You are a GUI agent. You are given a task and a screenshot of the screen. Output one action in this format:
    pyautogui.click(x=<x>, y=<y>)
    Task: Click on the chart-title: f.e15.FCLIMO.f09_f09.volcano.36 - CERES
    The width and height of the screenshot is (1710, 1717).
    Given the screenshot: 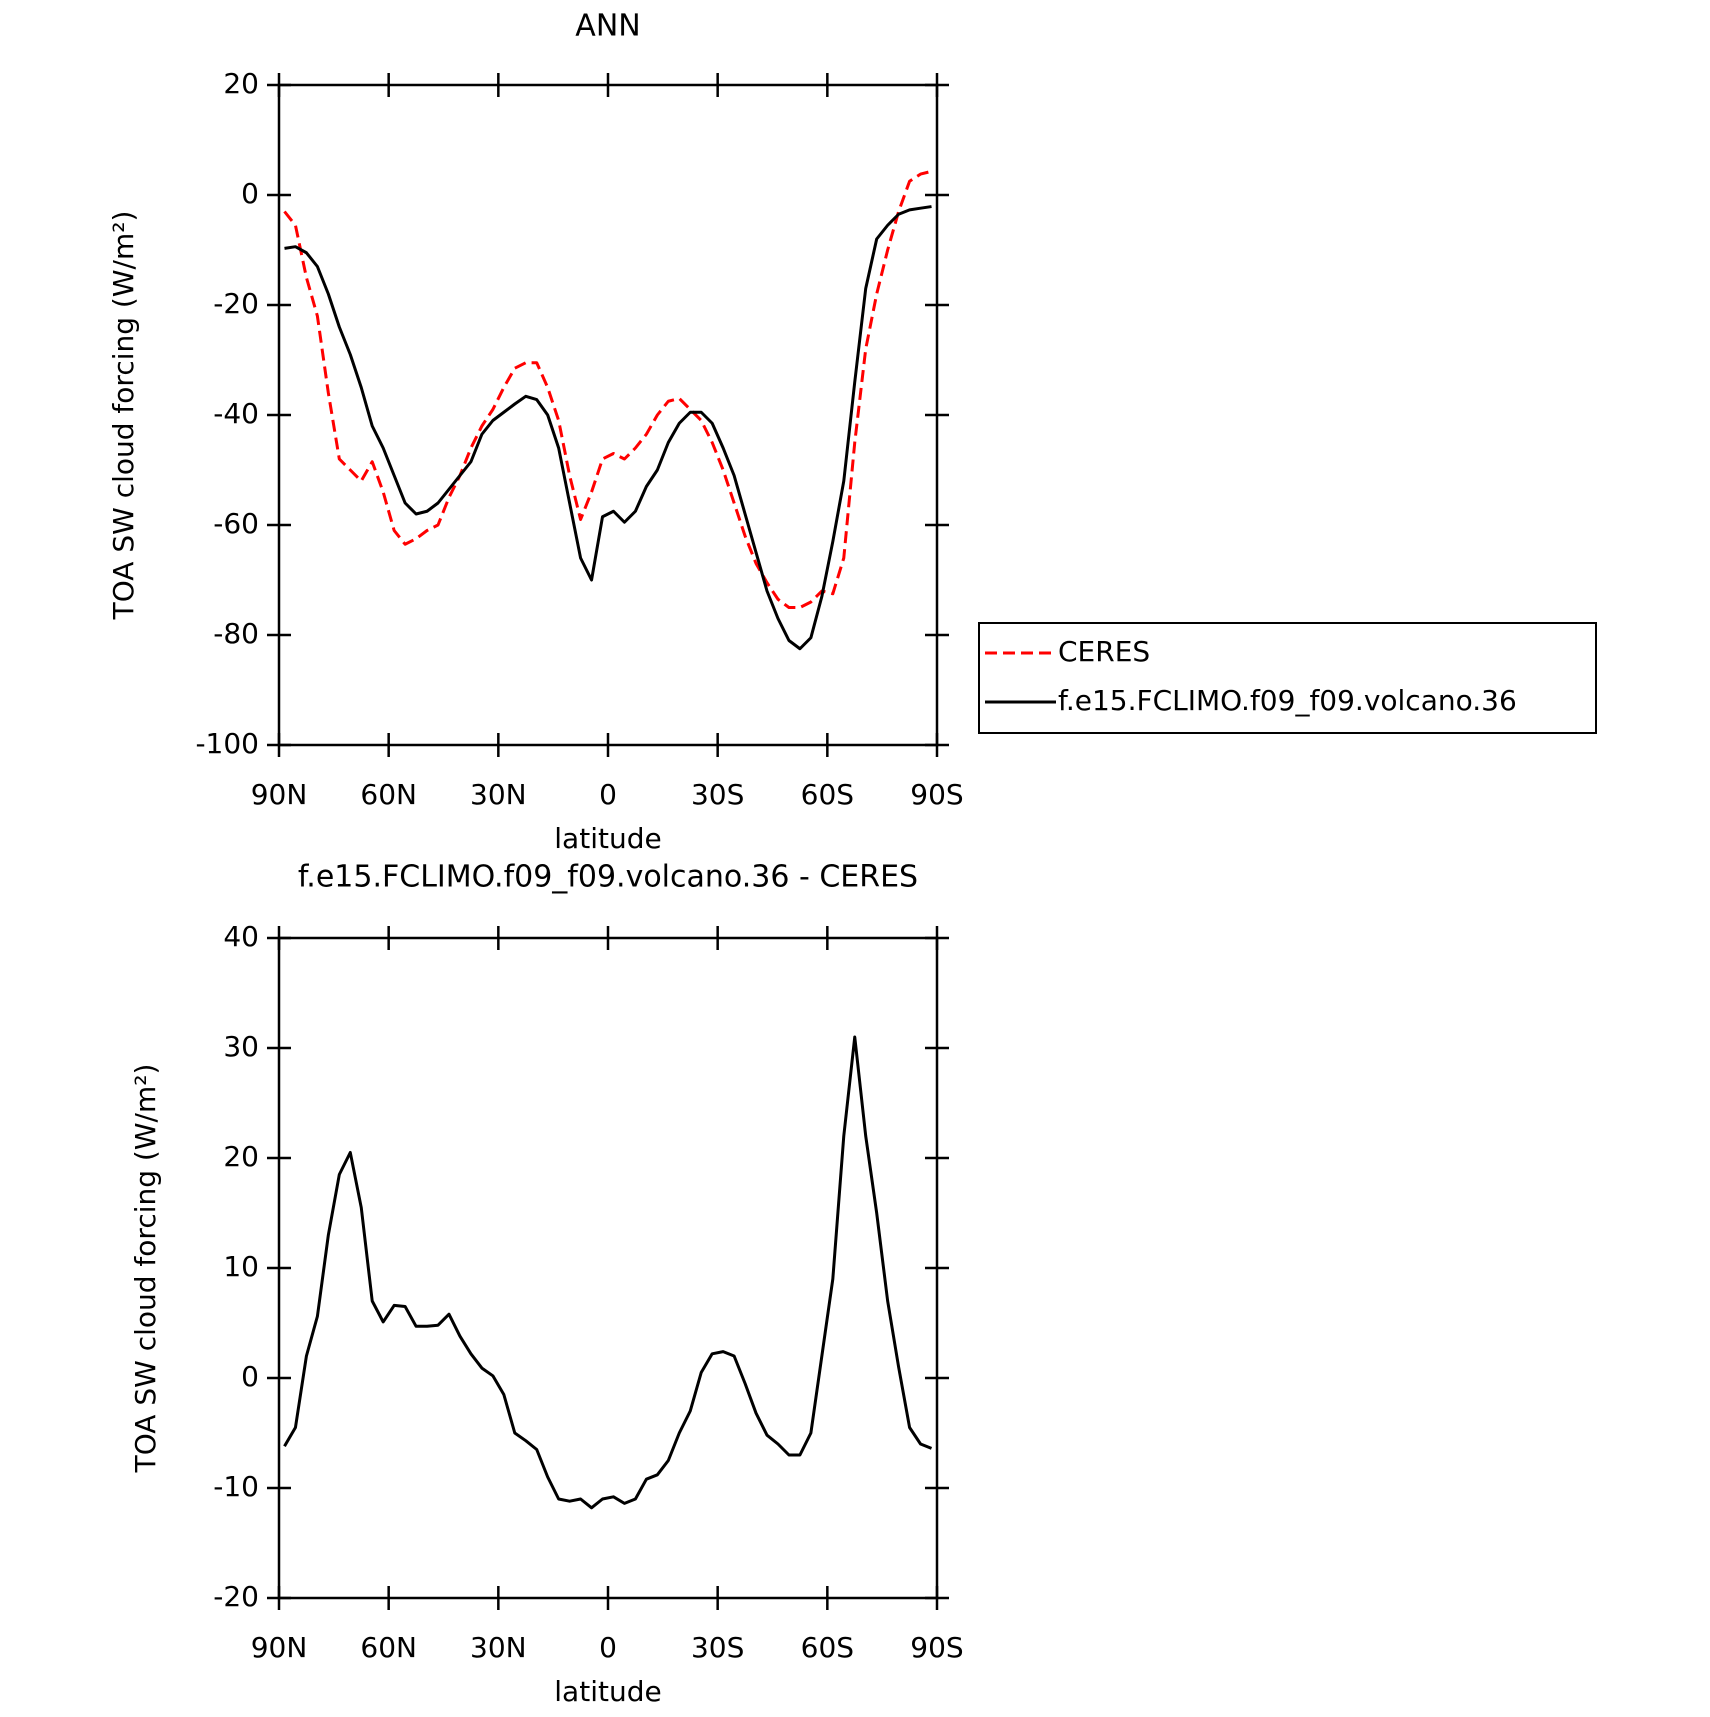 What is the action you would take?
    pyautogui.click(x=608, y=877)
    